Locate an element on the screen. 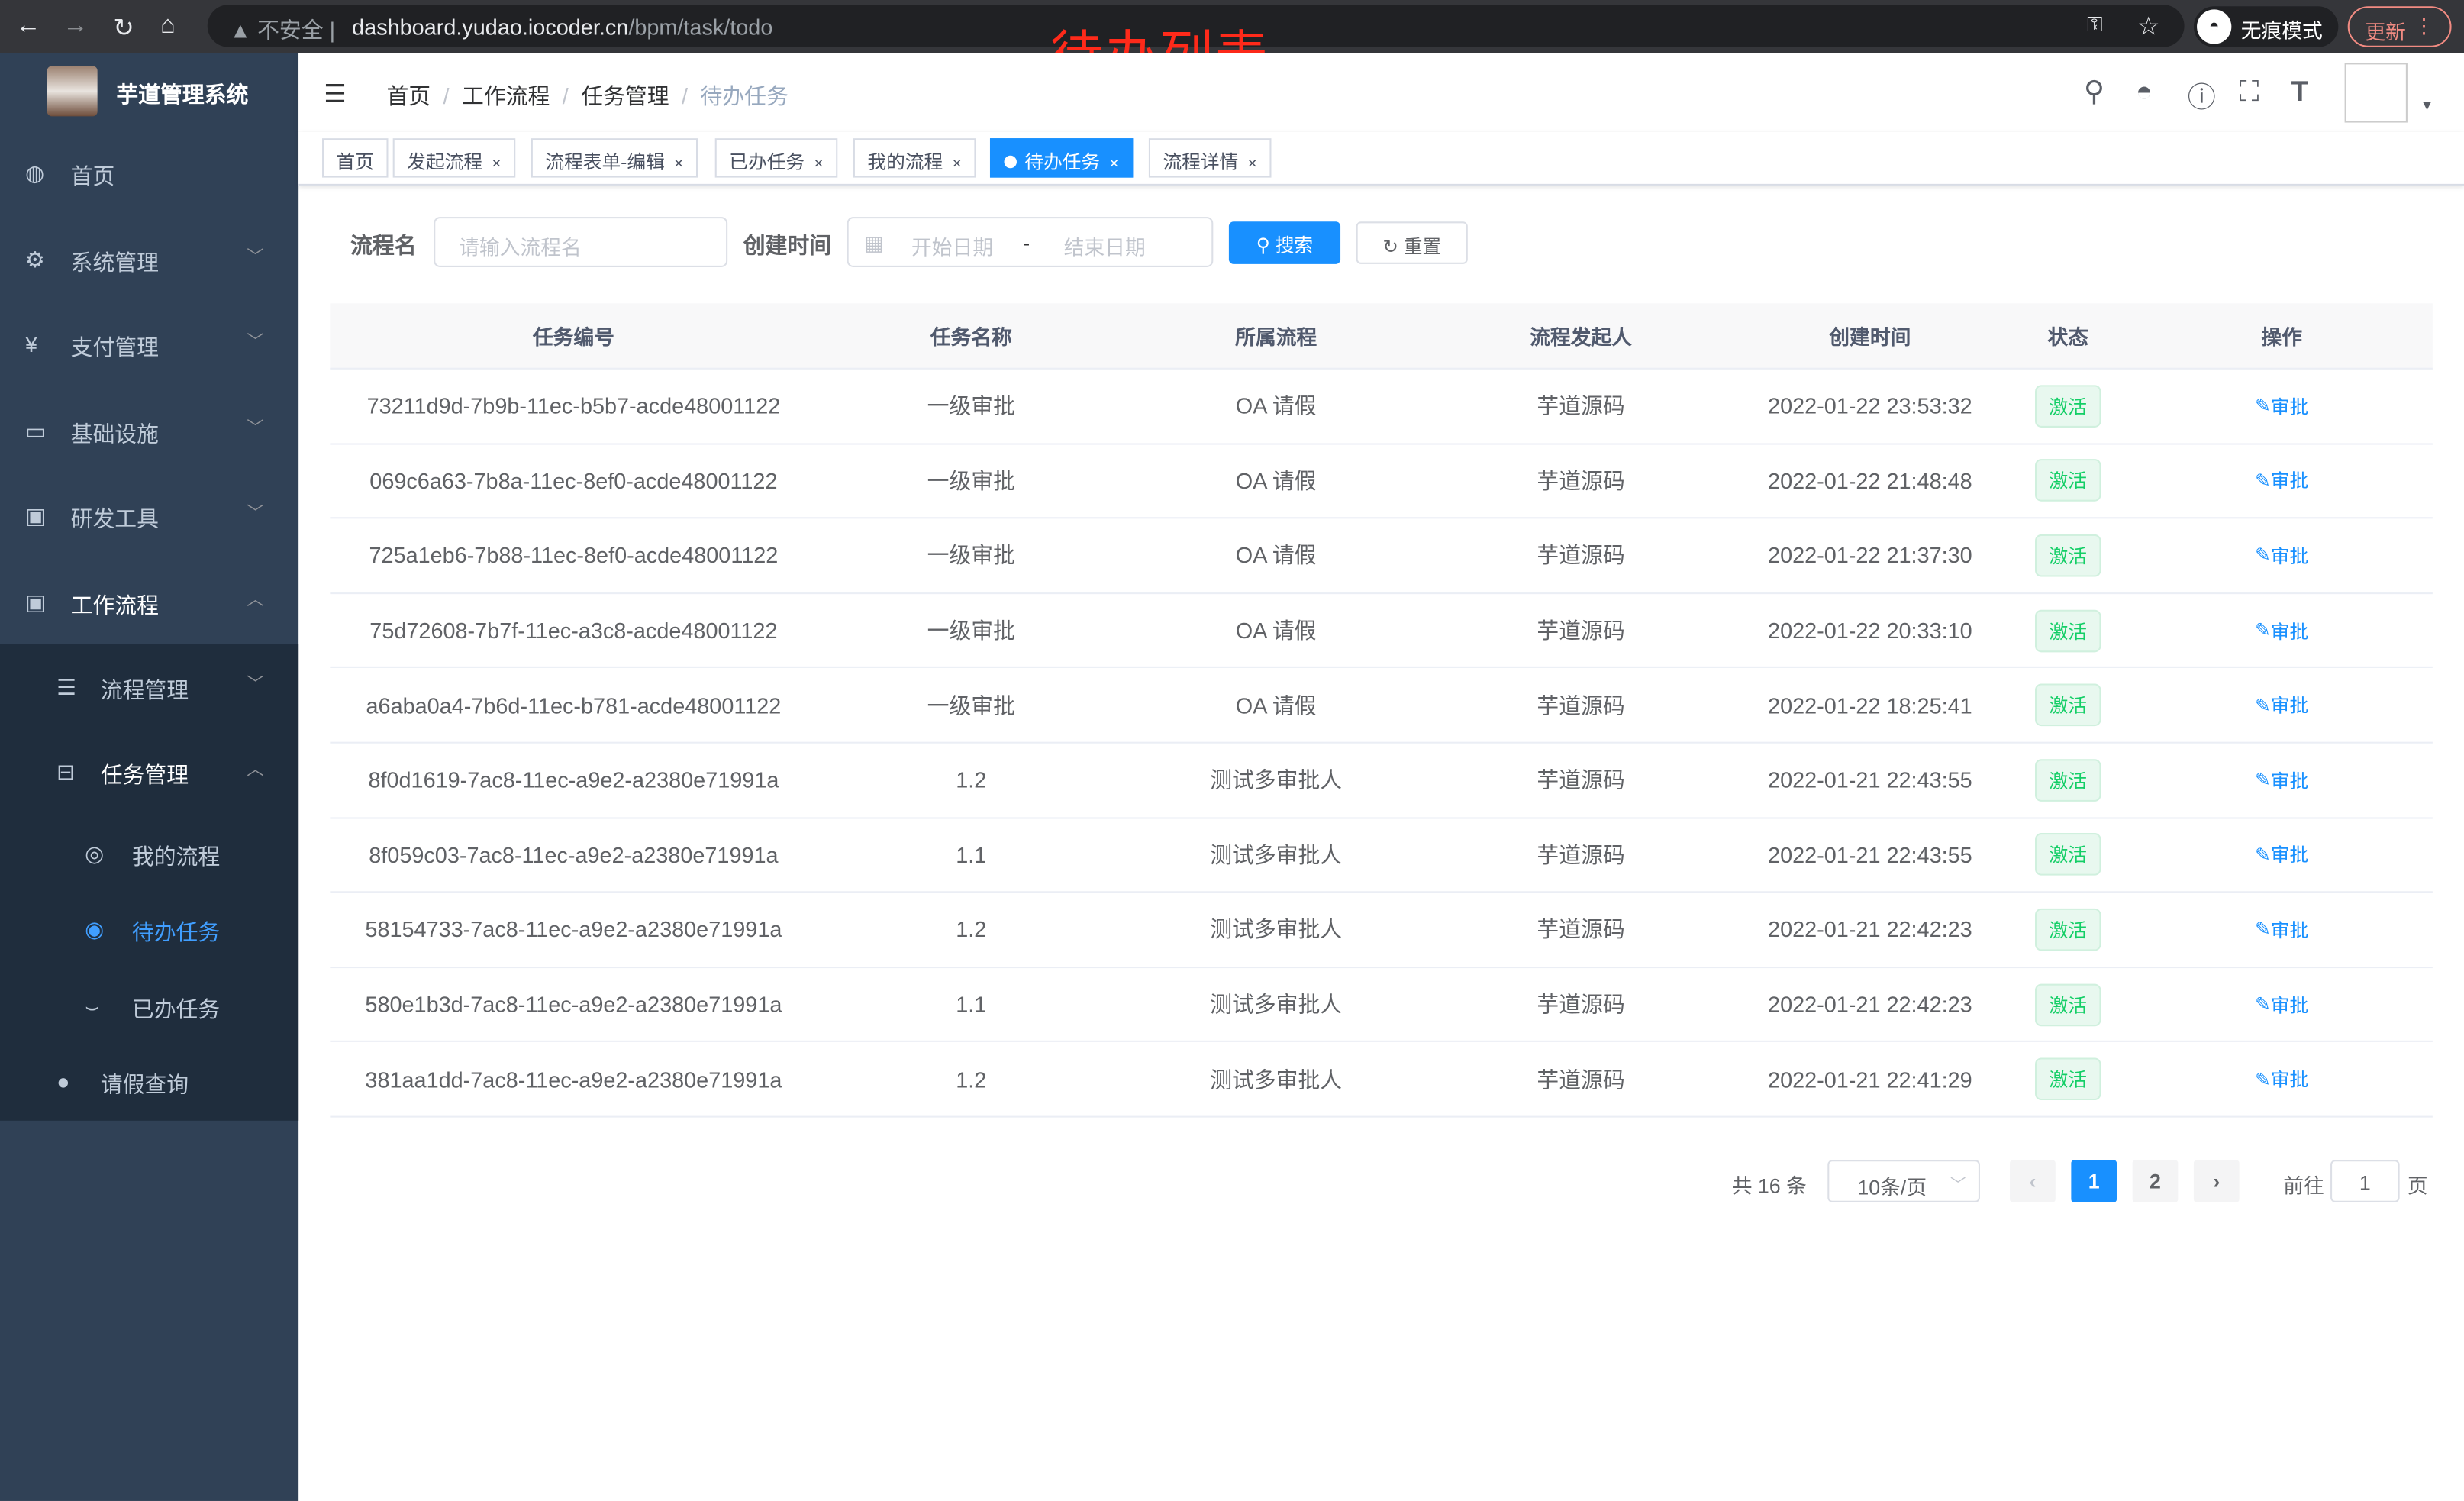  tag-home: 首页 is located at coordinates (355, 158).